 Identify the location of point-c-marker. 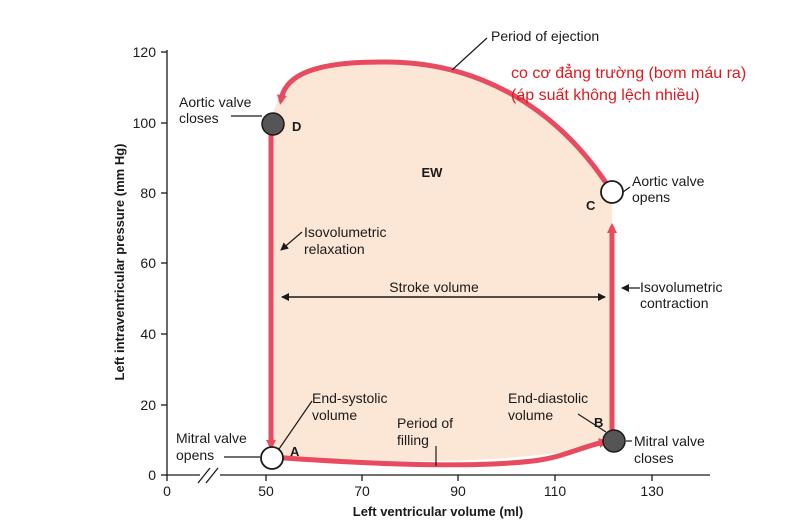
(612, 192).